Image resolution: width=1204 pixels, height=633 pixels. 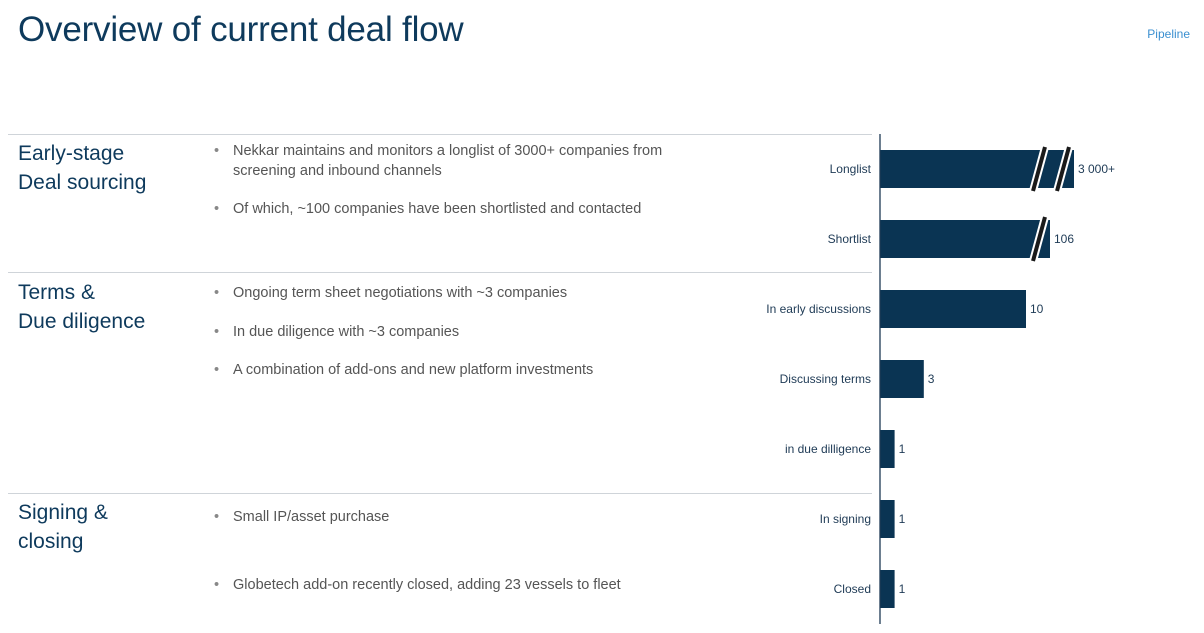 What do you see at coordinates (931, 379) in the screenshot?
I see `value-label: 3` at bounding box center [931, 379].